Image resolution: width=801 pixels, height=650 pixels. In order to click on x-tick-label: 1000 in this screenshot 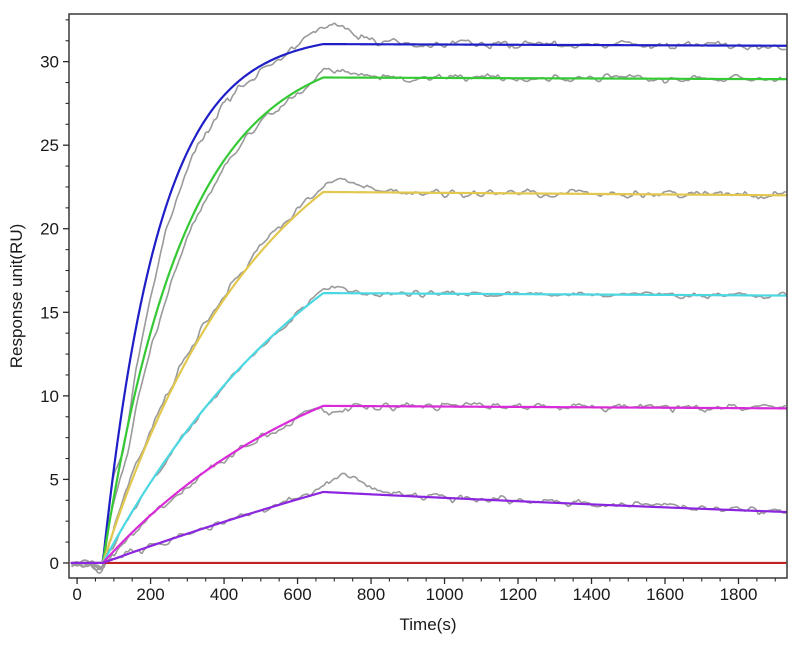, I will do `click(445, 594)`.